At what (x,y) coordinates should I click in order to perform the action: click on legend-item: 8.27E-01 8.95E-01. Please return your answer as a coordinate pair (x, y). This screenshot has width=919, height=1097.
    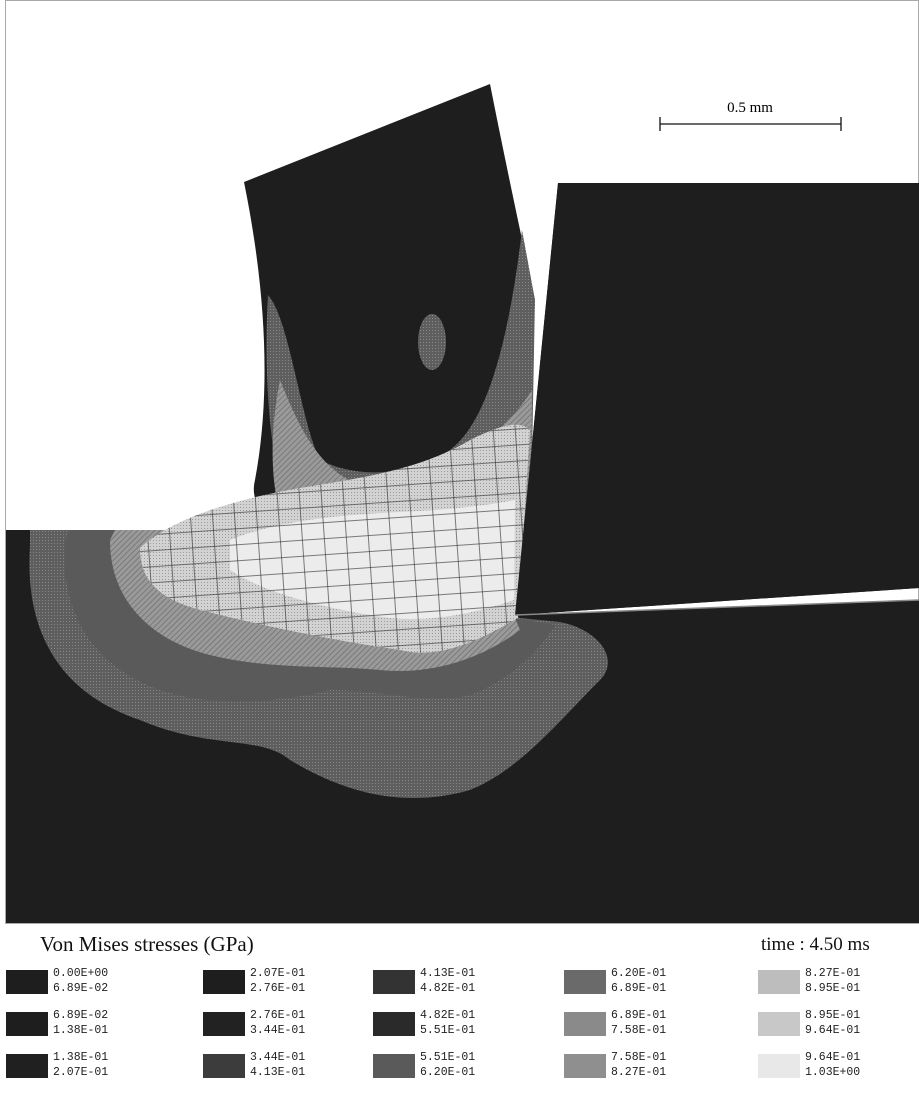
    Looking at the image, I should click on (838, 982).